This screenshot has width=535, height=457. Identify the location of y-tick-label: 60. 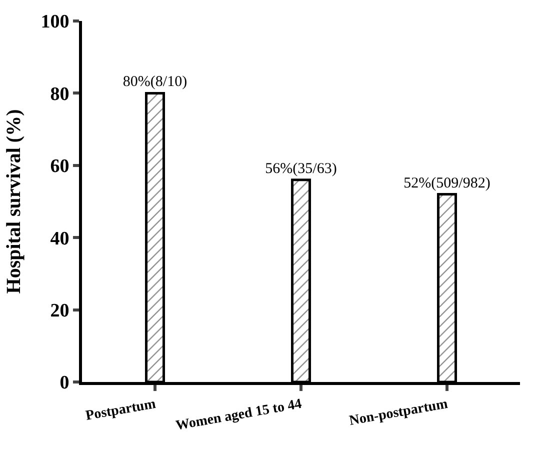
(60, 167).